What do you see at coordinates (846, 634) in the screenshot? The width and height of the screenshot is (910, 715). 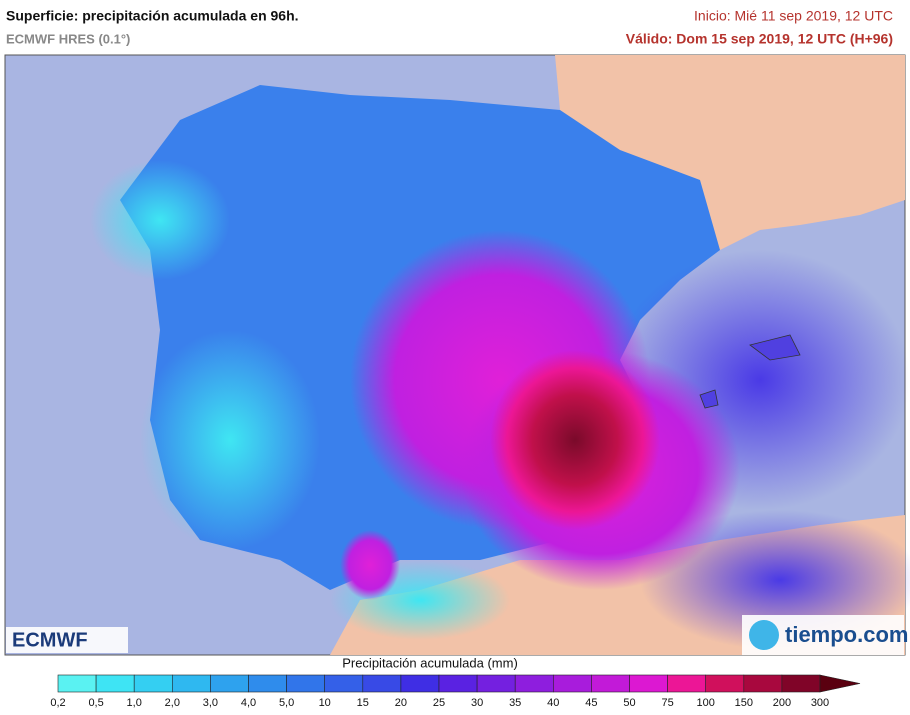 I see `logo-tiempo: tiempo.com` at bounding box center [846, 634].